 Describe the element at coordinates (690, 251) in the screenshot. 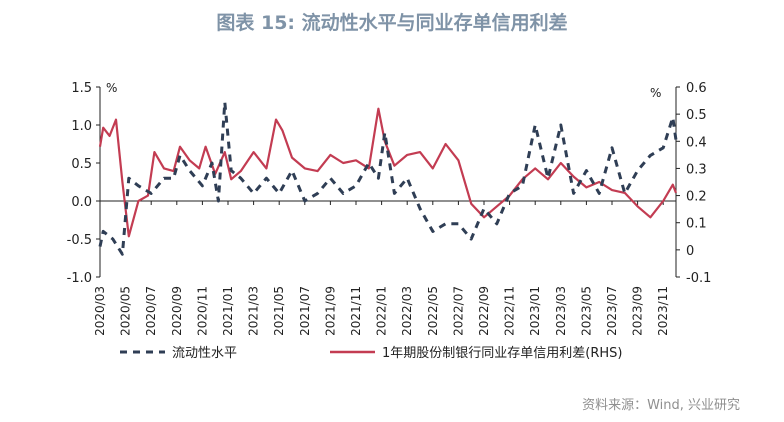

I see `right-tick-label: 0` at that location.